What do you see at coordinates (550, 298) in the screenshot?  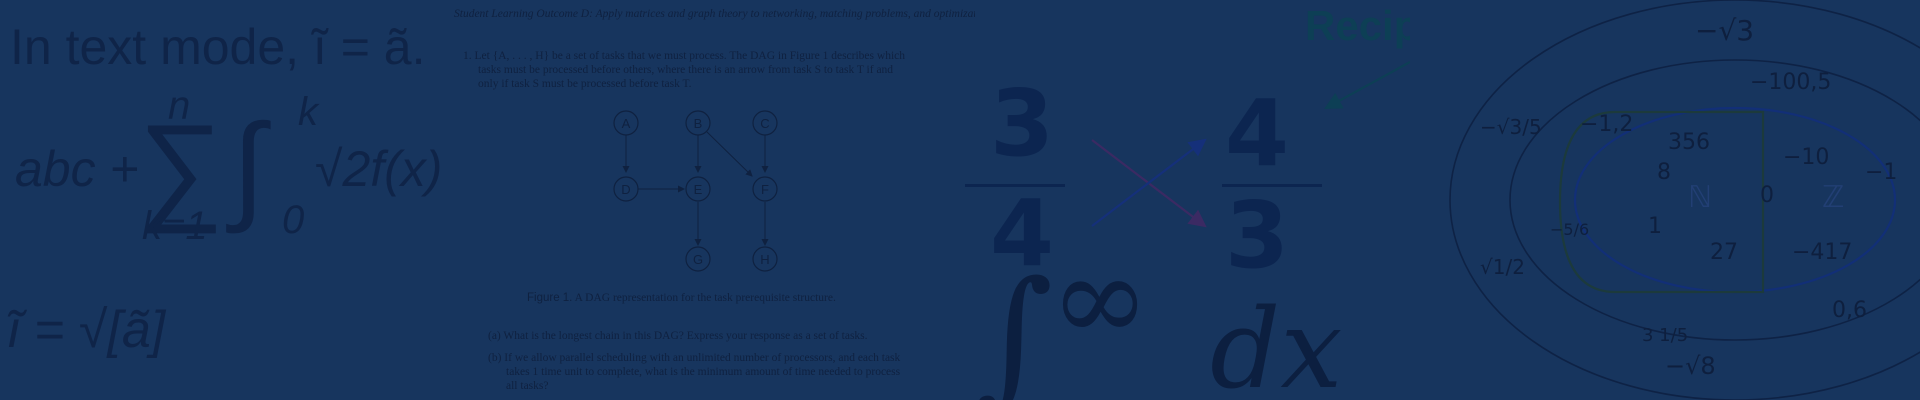 I see `figure-label: Figure 1.` at bounding box center [550, 298].